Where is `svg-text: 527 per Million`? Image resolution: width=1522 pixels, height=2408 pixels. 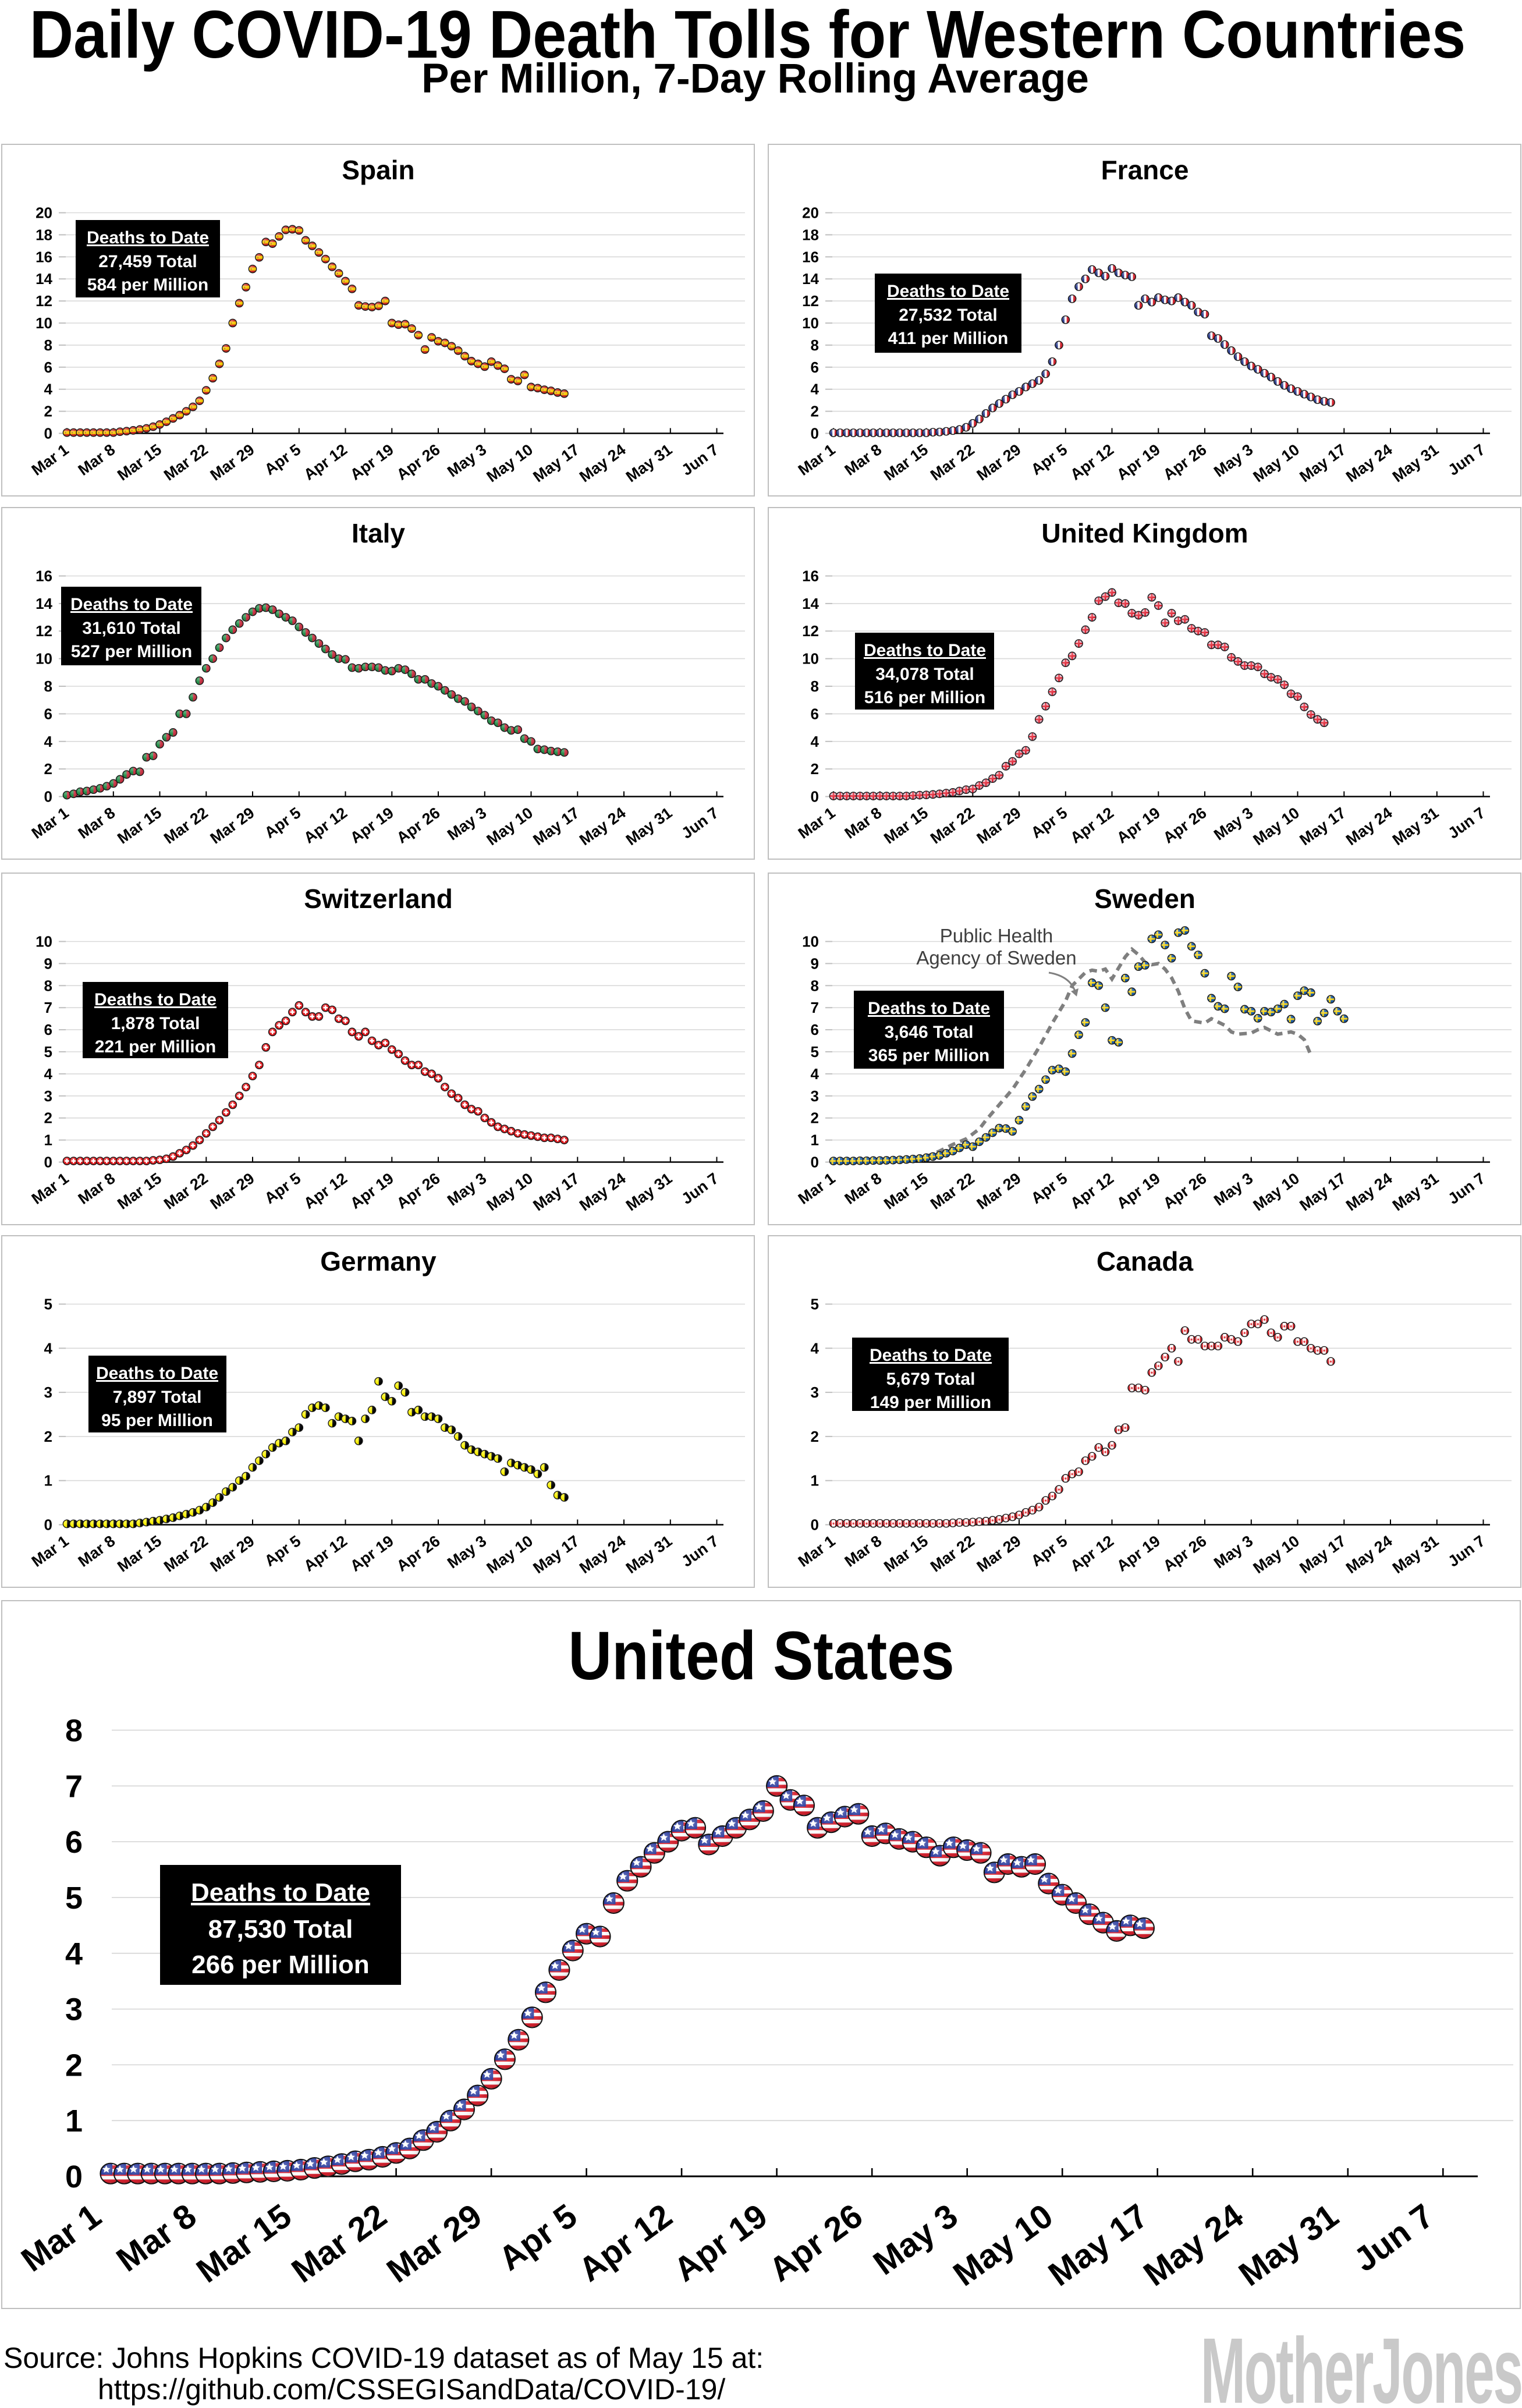 svg-text: 527 per Million is located at coordinates (131, 651).